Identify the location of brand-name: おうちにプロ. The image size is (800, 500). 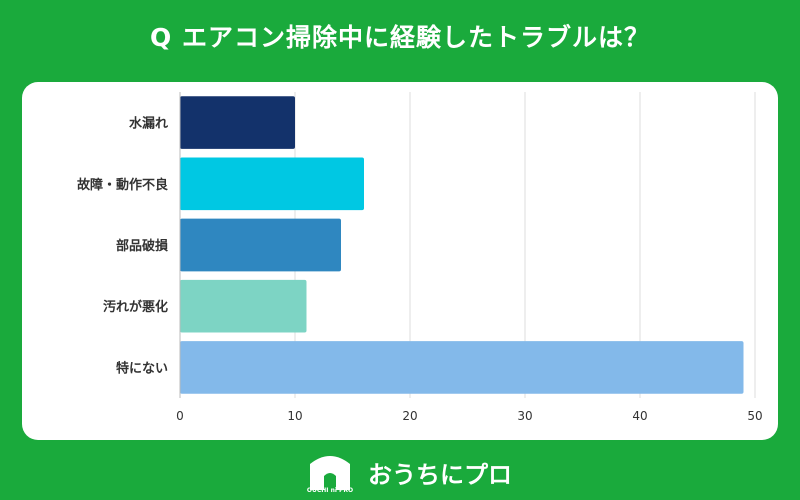
(440, 474).